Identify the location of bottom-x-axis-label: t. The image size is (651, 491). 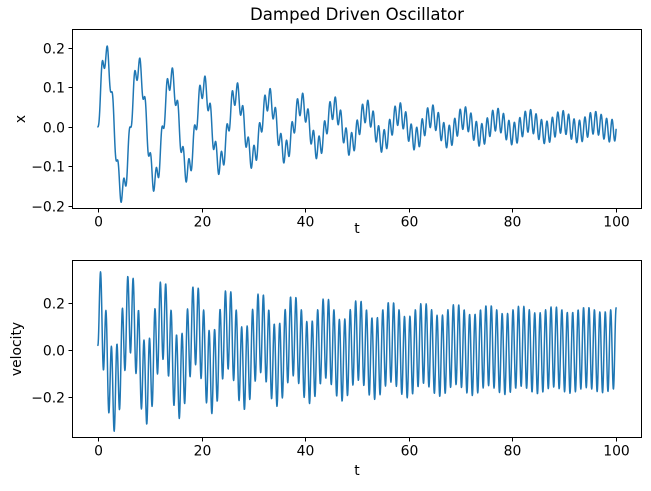
(357, 471).